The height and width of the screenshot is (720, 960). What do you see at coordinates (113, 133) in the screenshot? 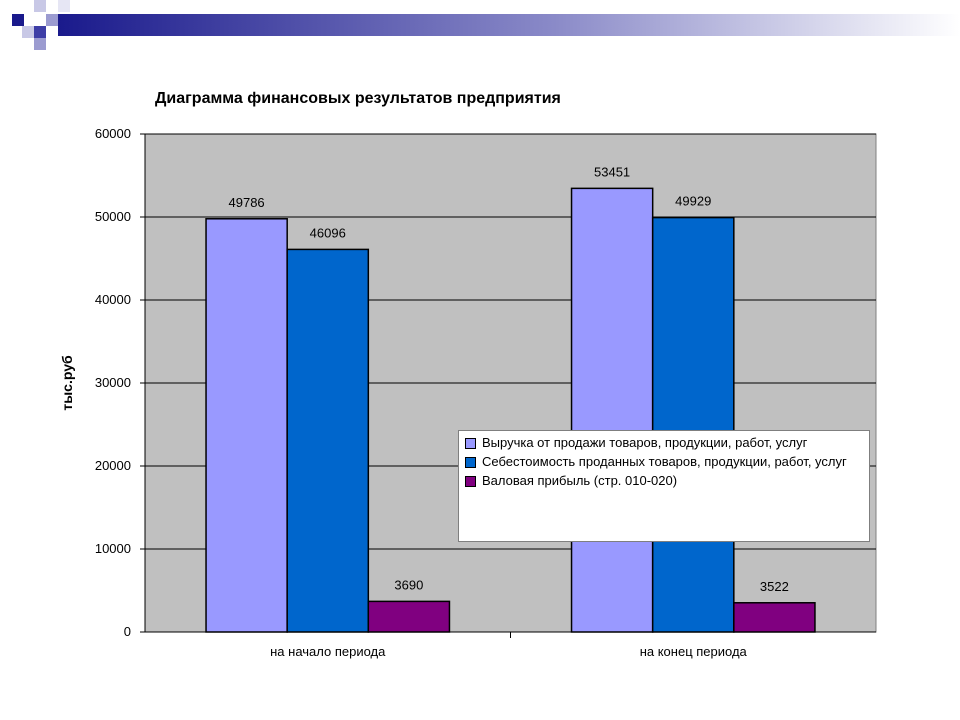
I see `y-tick-label: 60000` at bounding box center [113, 133].